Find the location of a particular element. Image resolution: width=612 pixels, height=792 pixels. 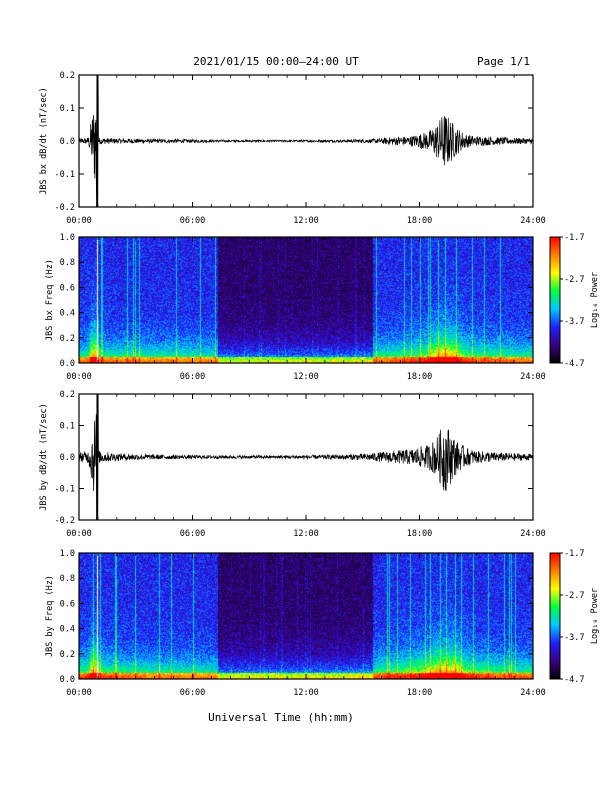

figure-title: 2021/01/15 00:00–24:00 UT is located at coordinates (276, 61).